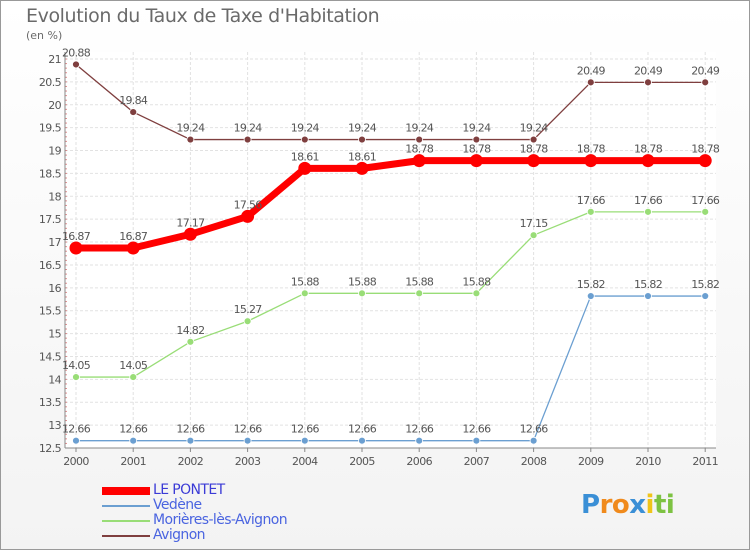 Image resolution: width=750 pixels, height=550 pixels. I want to click on x-tick-label: 2001, so click(133, 461).